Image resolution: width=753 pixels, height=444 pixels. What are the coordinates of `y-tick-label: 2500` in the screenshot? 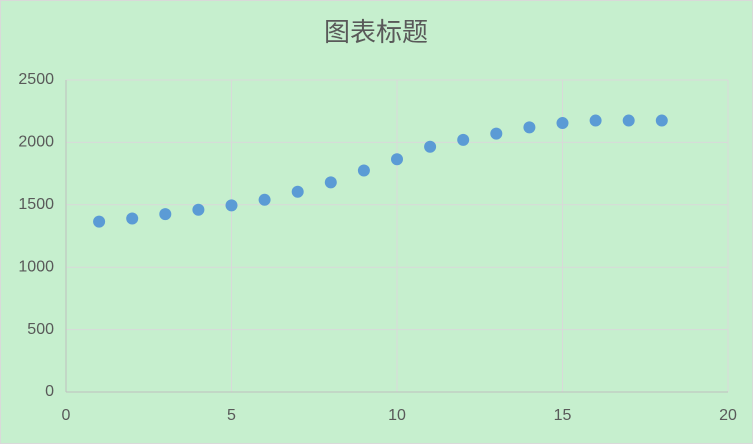 It's located at (36, 79).